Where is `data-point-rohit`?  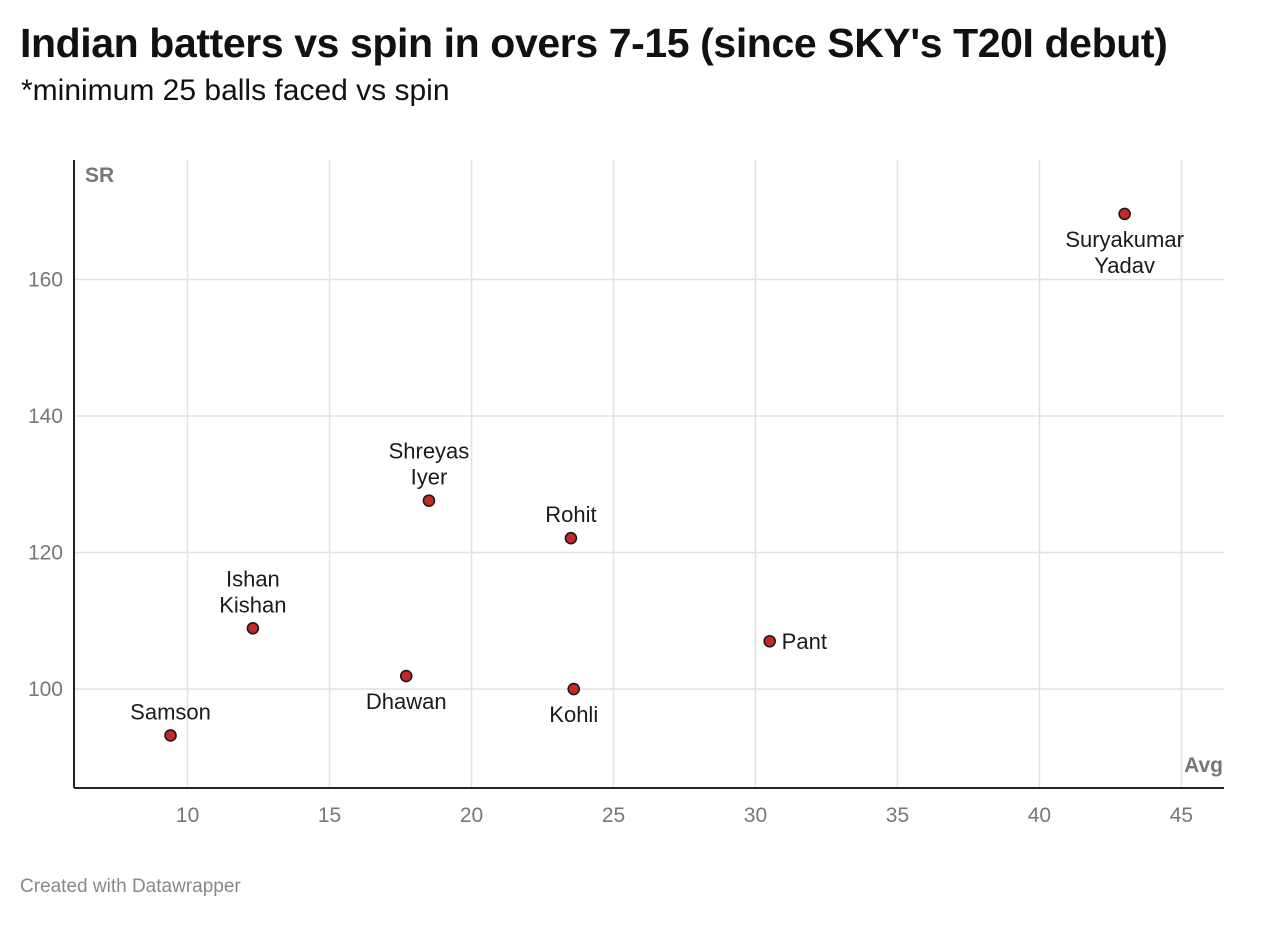 data-point-rohit is located at coordinates (571, 538).